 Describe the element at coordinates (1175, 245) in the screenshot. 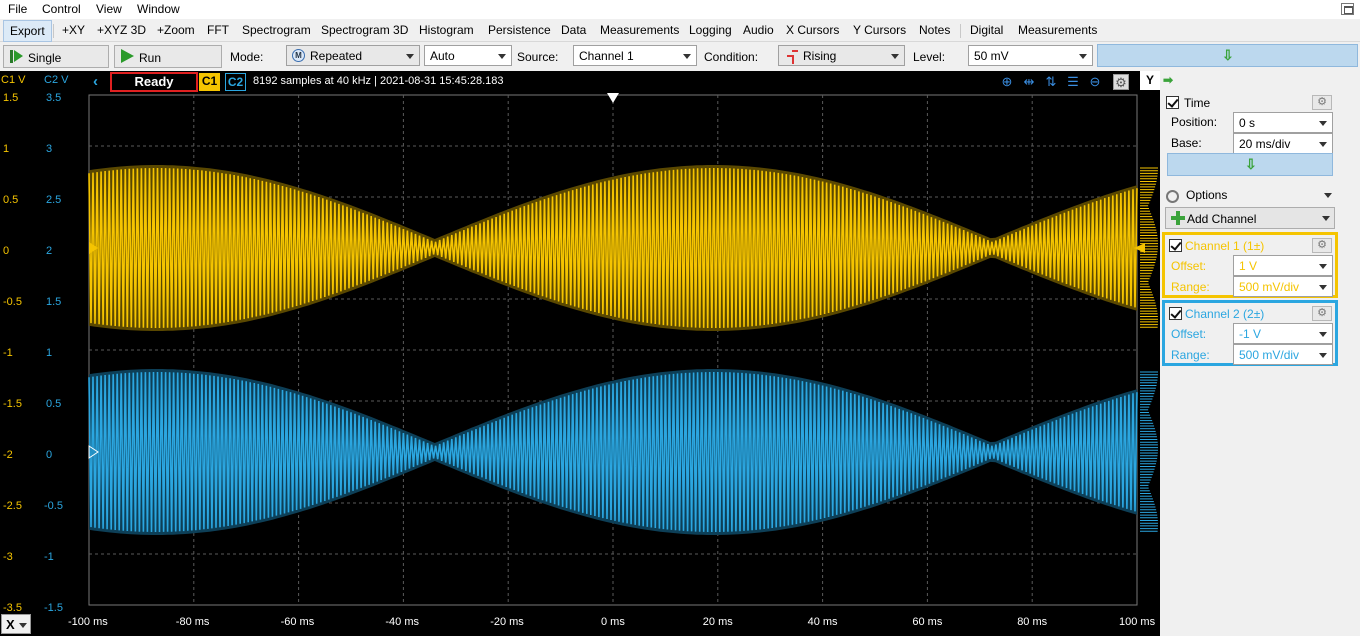

I see `channel-1-checkbox` at that location.